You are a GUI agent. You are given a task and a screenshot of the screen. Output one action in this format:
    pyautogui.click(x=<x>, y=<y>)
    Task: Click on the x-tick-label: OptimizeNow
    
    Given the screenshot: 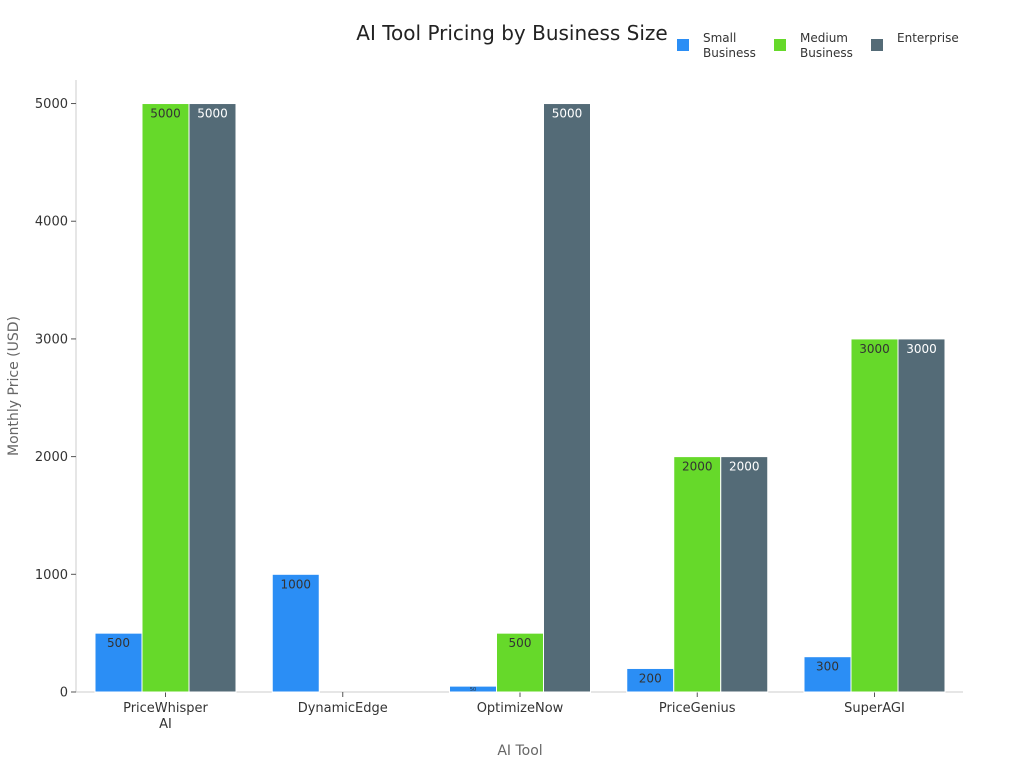 What is the action you would take?
    pyautogui.click(x=520, y=708)
    